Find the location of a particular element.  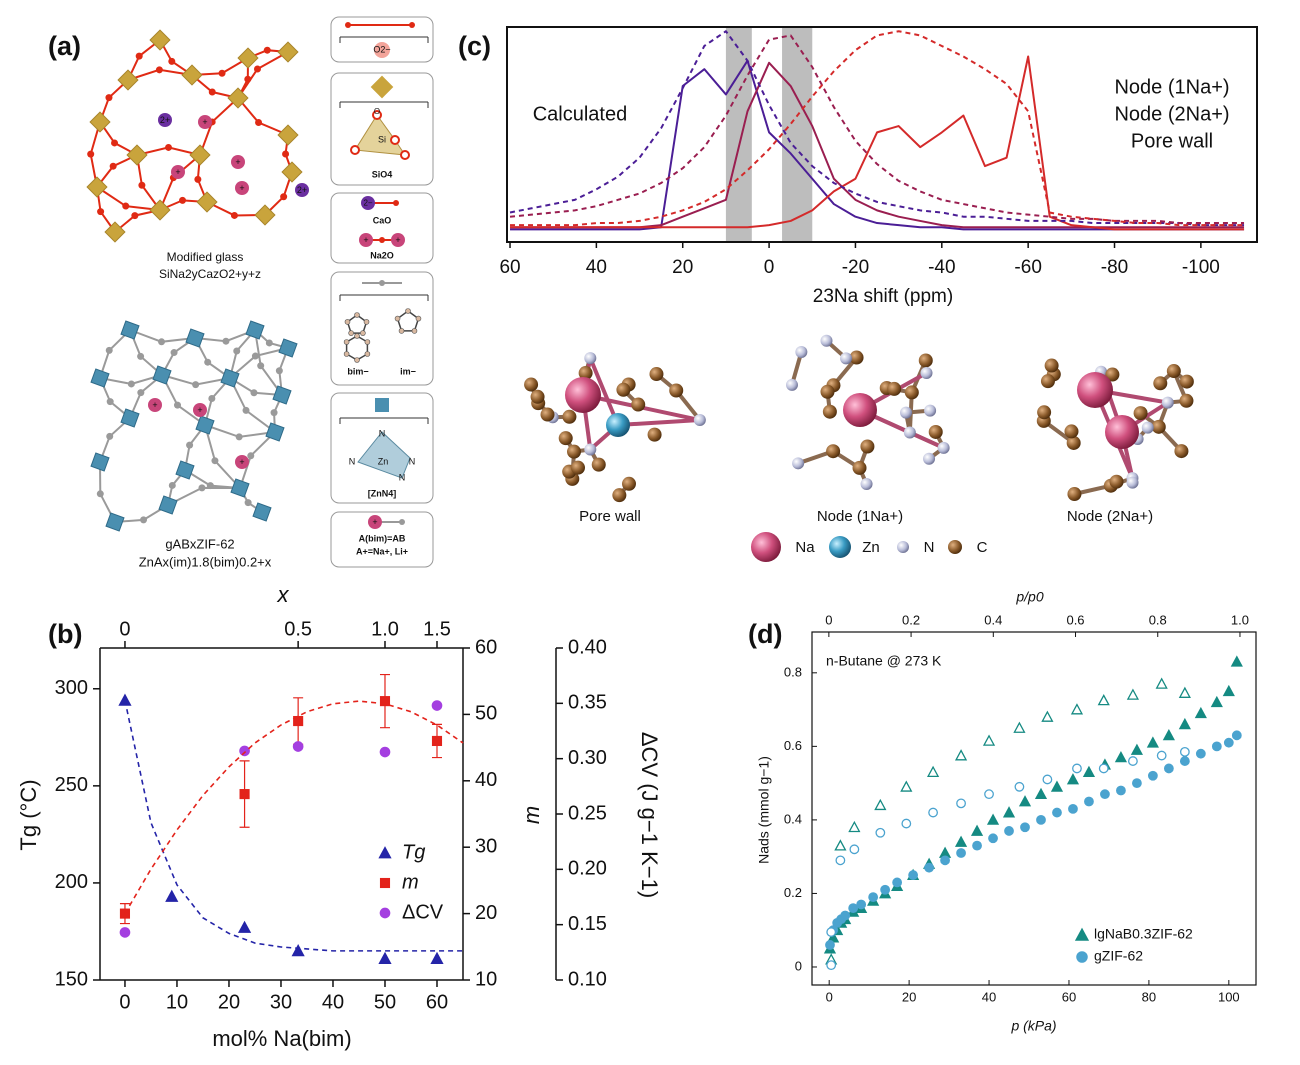

annotation: n-Butane @ 273 K is located at coordinates (884, 661).